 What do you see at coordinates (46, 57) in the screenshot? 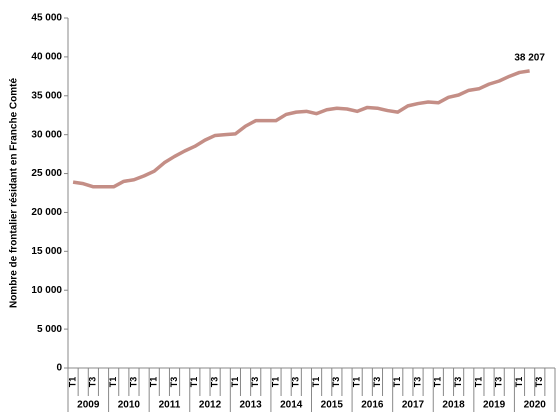
I see `y-tick-label: 40 000` at bounding box center [46, 57].